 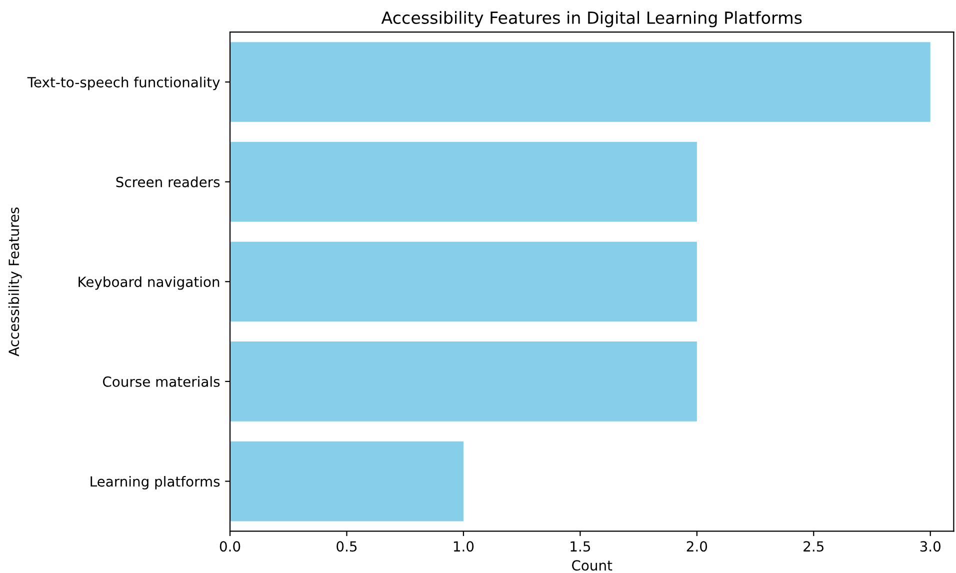 I want to click on y-tick-label: Screen readers, so click(x=168, y=182).